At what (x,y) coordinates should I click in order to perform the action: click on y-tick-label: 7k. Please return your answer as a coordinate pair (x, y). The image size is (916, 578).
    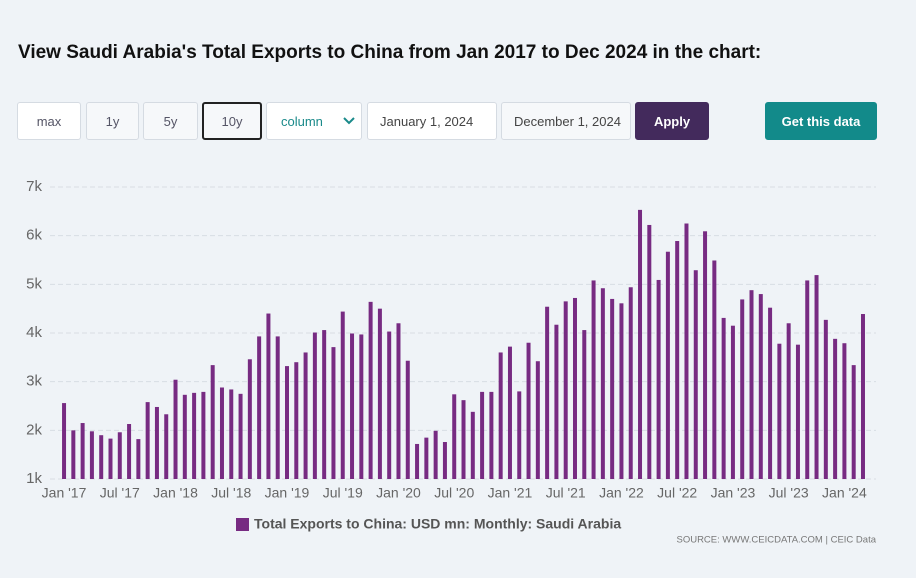
    Looking at the image, I should click on (34, 186).